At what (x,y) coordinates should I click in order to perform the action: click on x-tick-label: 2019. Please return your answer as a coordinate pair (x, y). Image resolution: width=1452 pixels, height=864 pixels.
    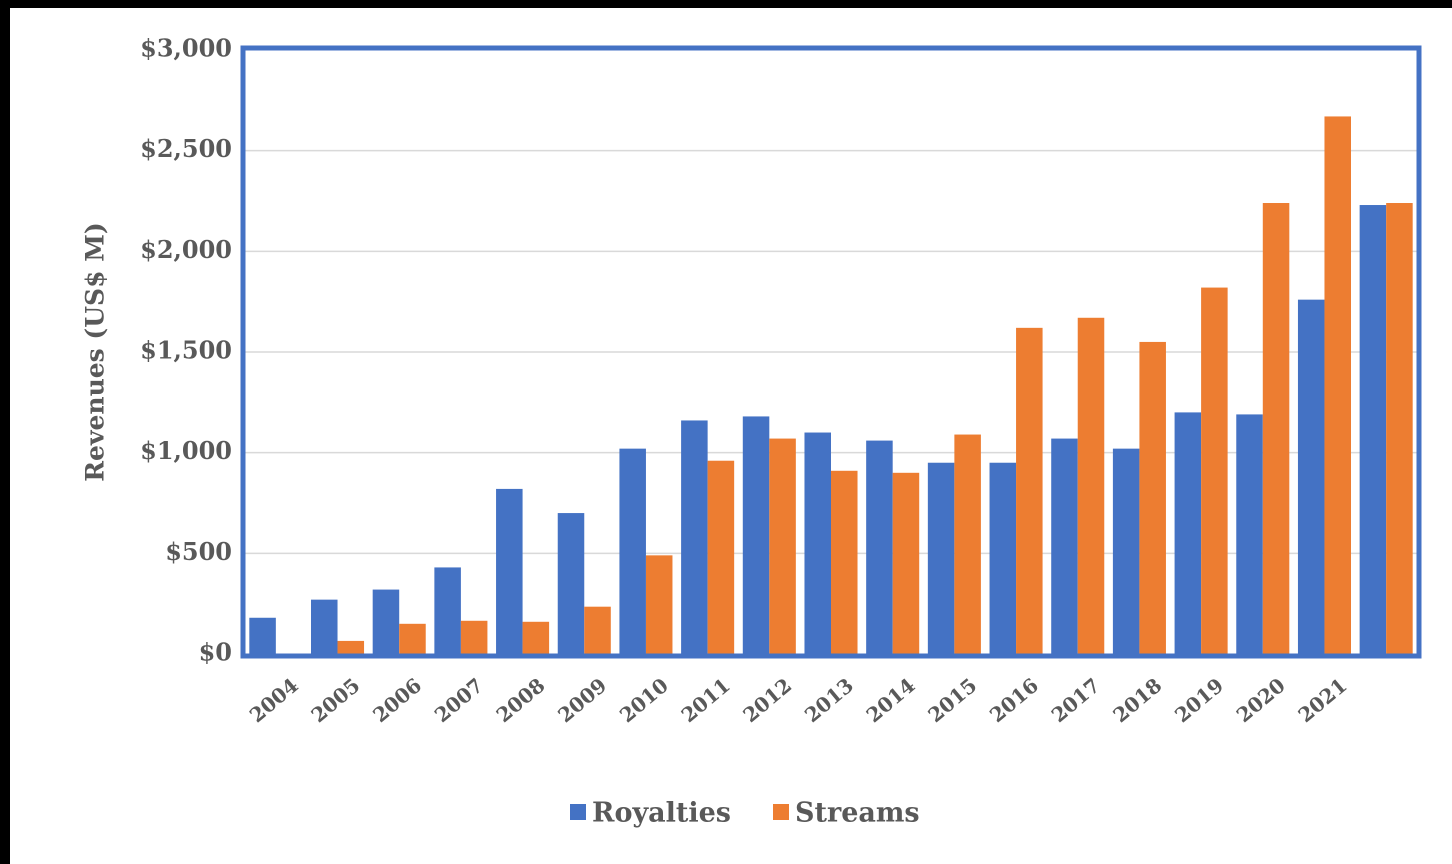
    Looking at the image, I should click on (1199, 700).